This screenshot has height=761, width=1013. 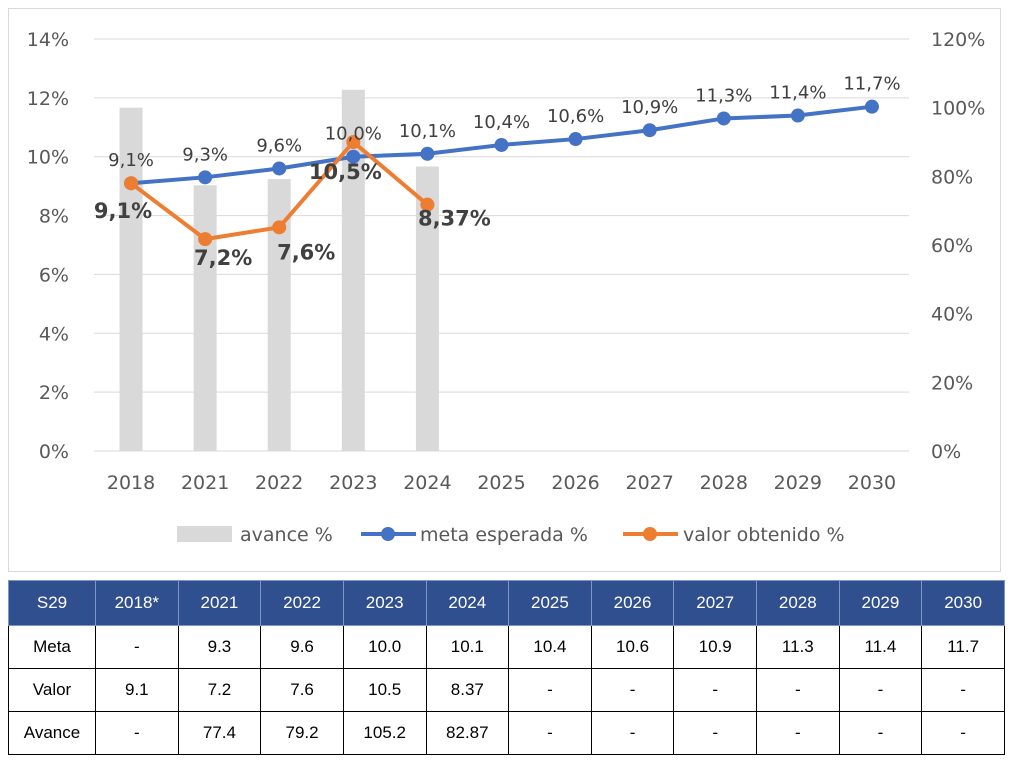 What do you see at coordinates (946, 452) in the screenshot?
I see `right-axis-tick-label: 0%` at bounding box center [946, 452].